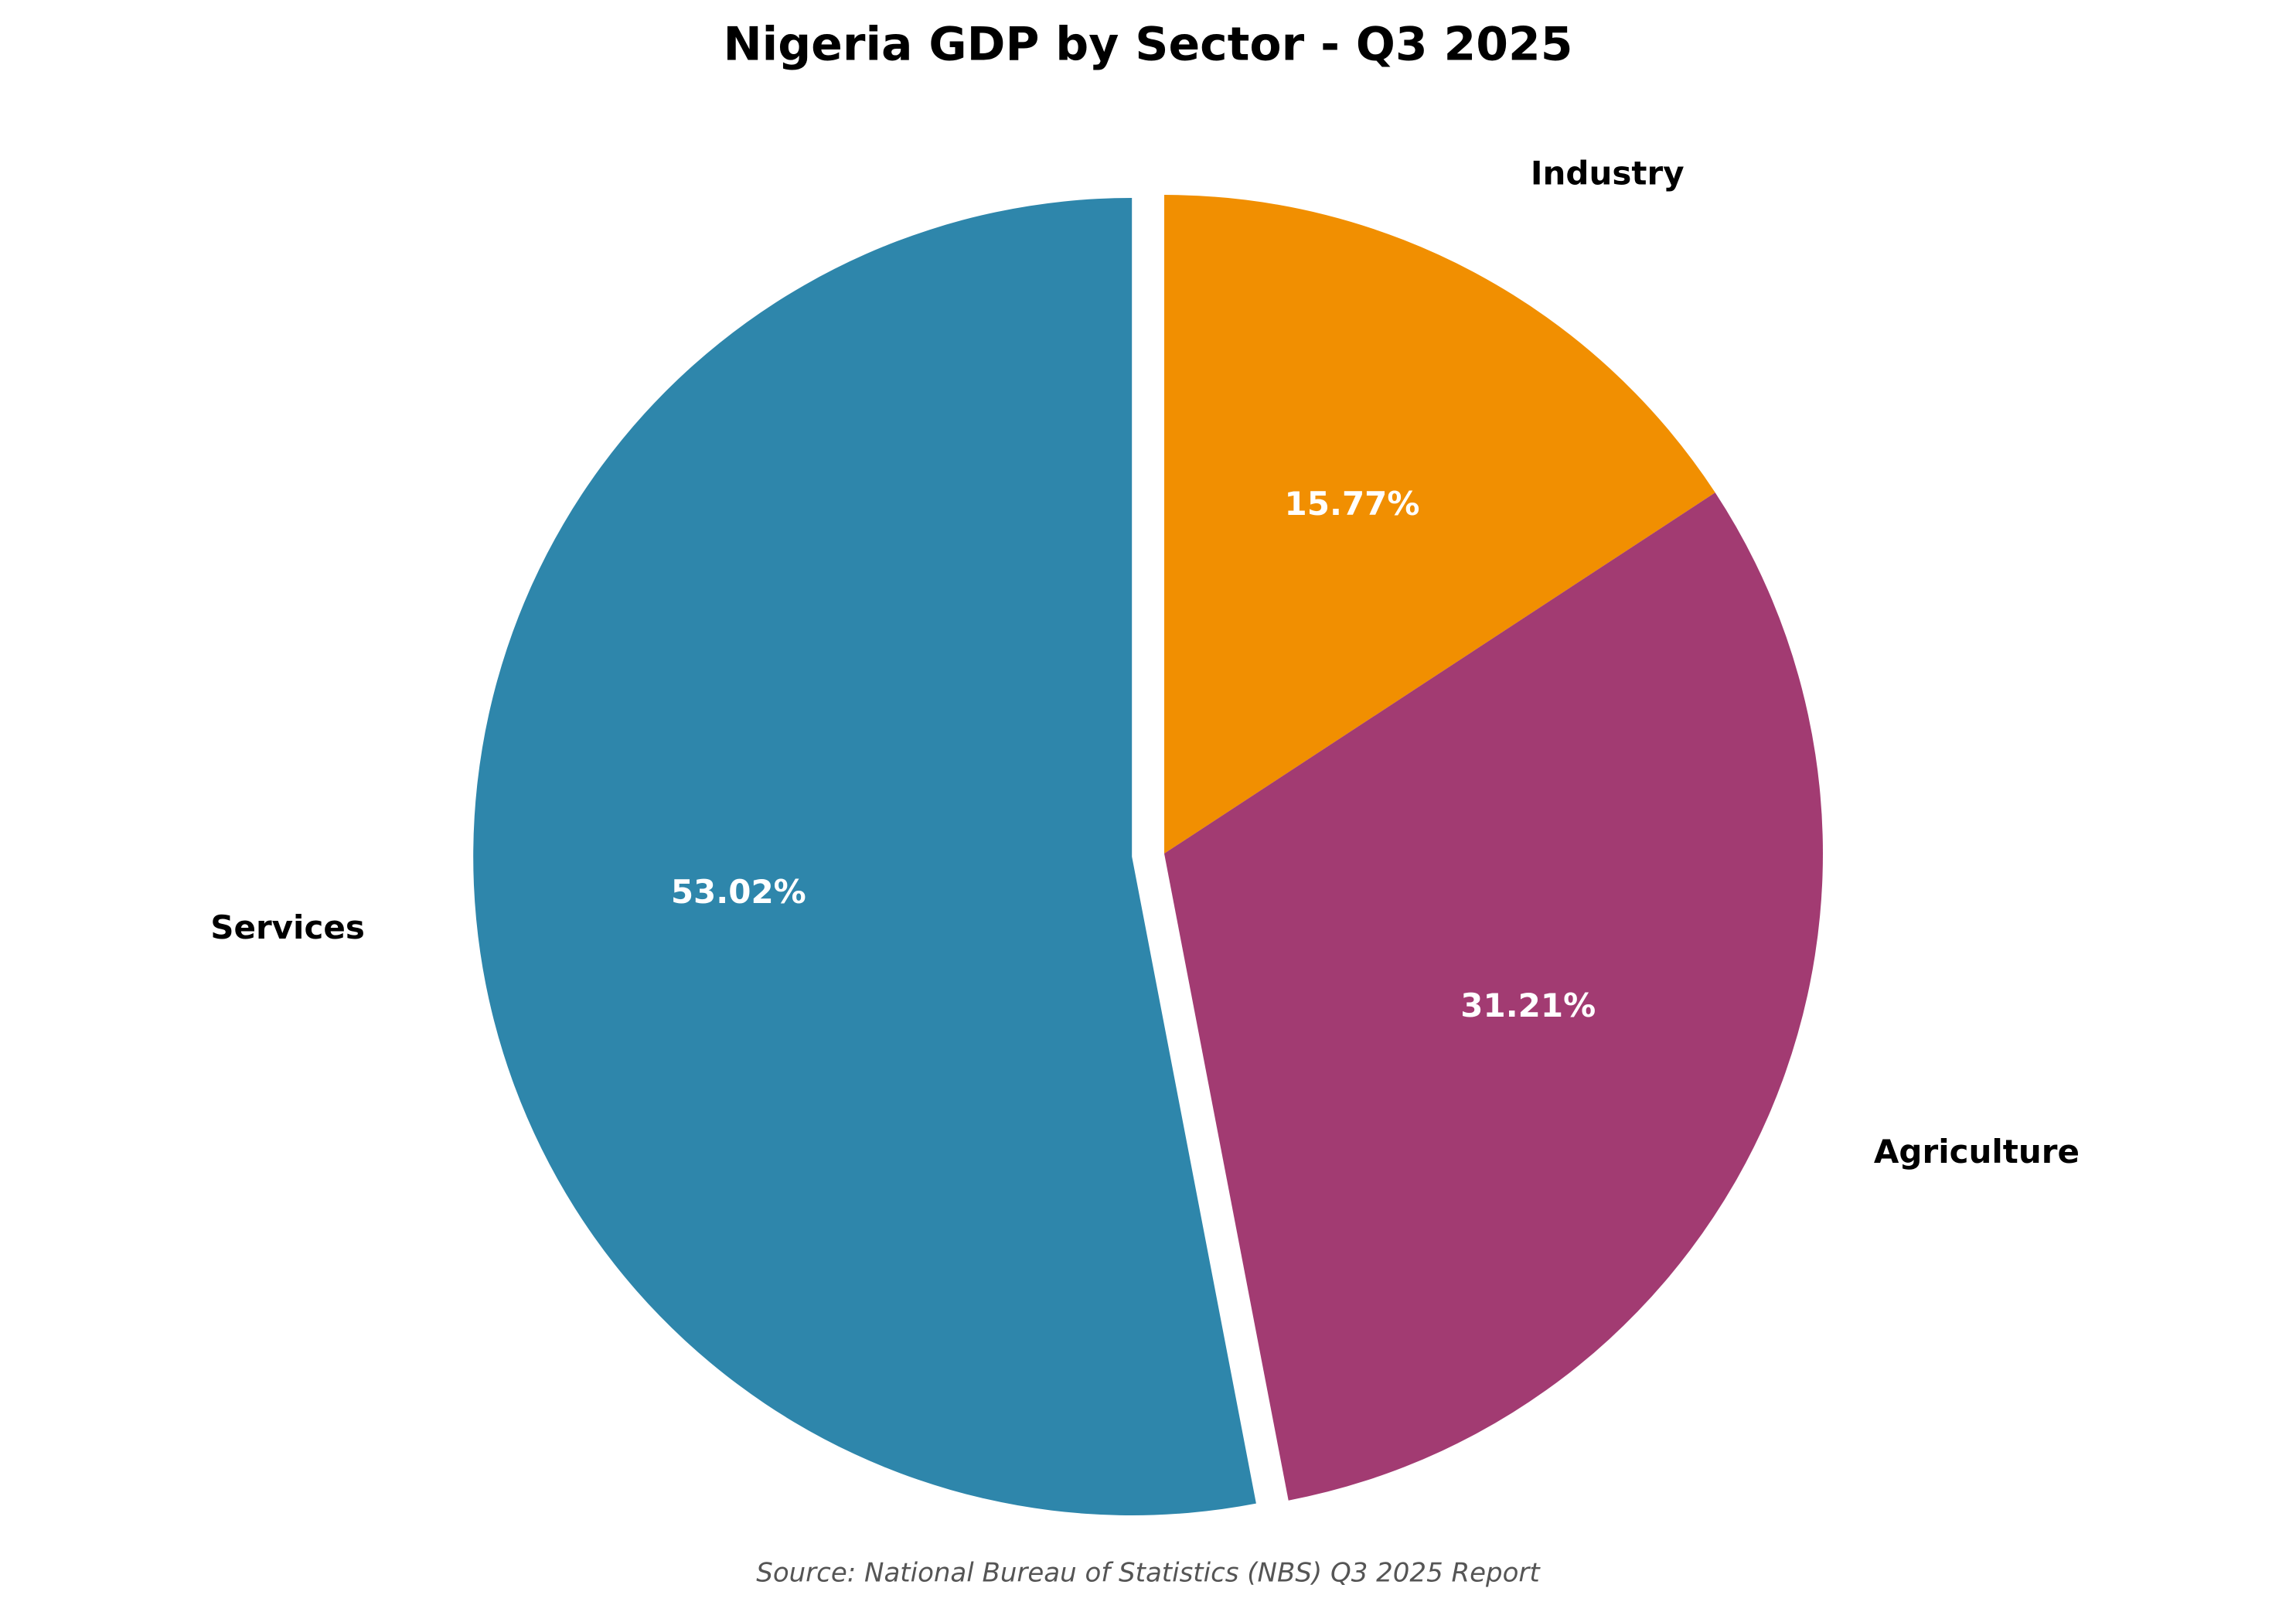  I want to click on chart-title: Nigeria GDP by Sector - Q3 2025, so click(1147, 45).